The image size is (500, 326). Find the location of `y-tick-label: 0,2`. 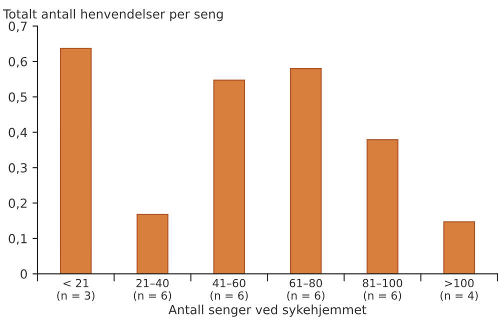

y-tick-label: 0,2 is located at coordinates (17, 204).